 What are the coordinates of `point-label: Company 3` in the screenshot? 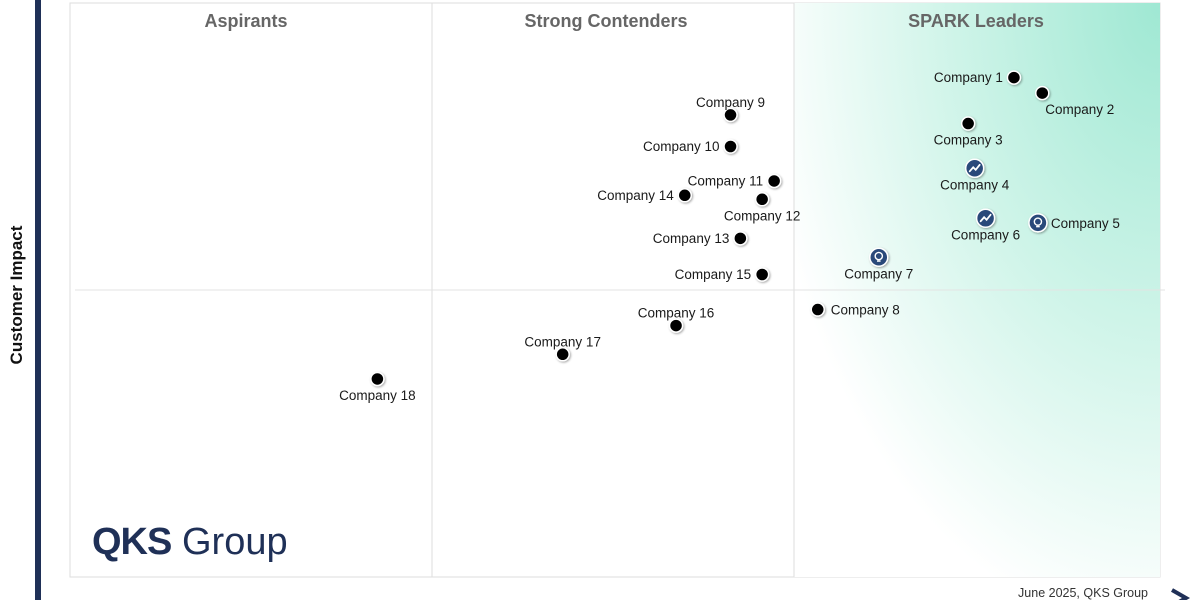 It's located at (968, 140).